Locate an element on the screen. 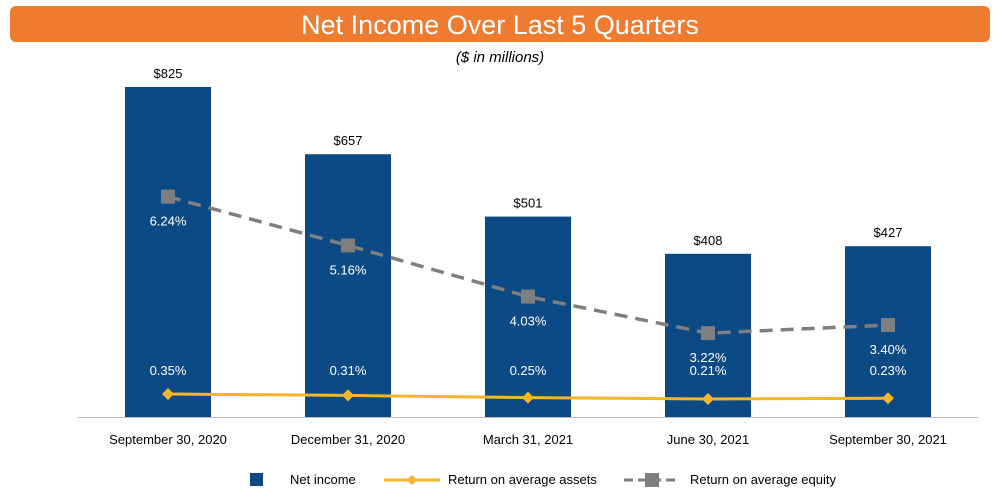 The height and width of the screenshot is (492, 1000). equity-data-label: 4.03% is located at coordinates (528, 321).